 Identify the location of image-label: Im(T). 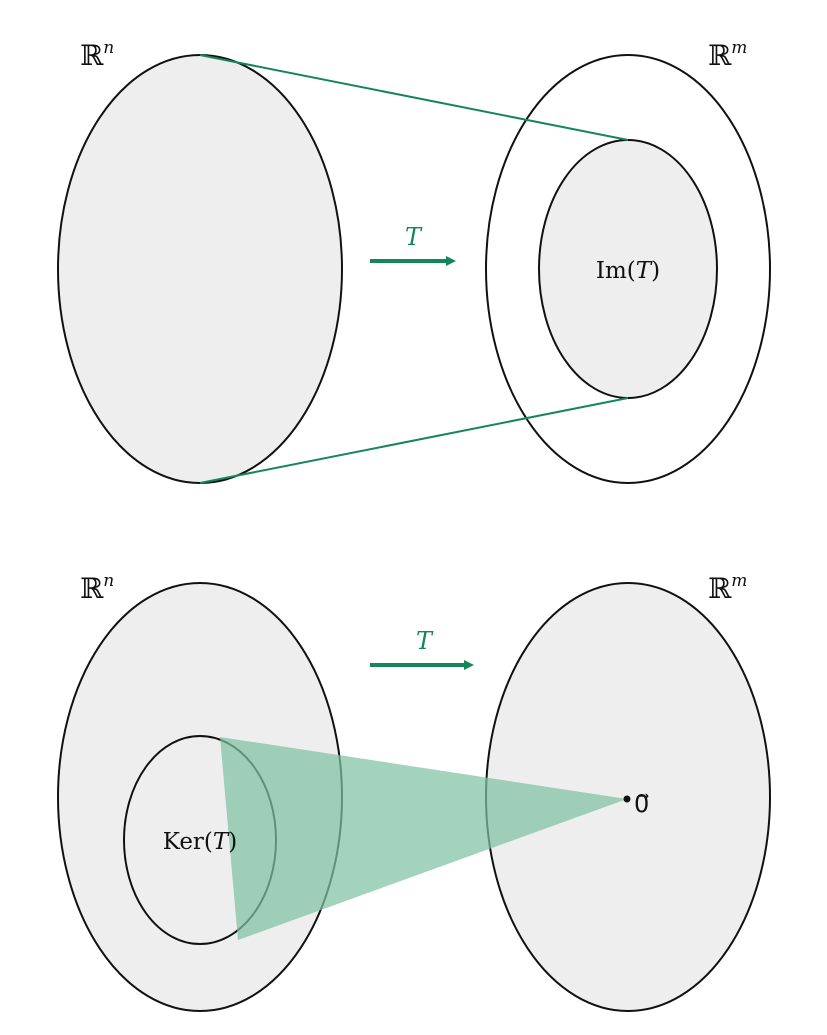
(628, 271).